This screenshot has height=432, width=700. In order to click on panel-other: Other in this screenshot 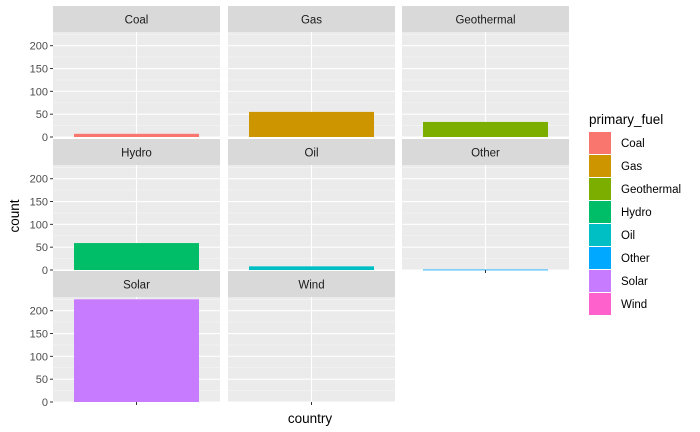, I will do `click(485, 206)`.